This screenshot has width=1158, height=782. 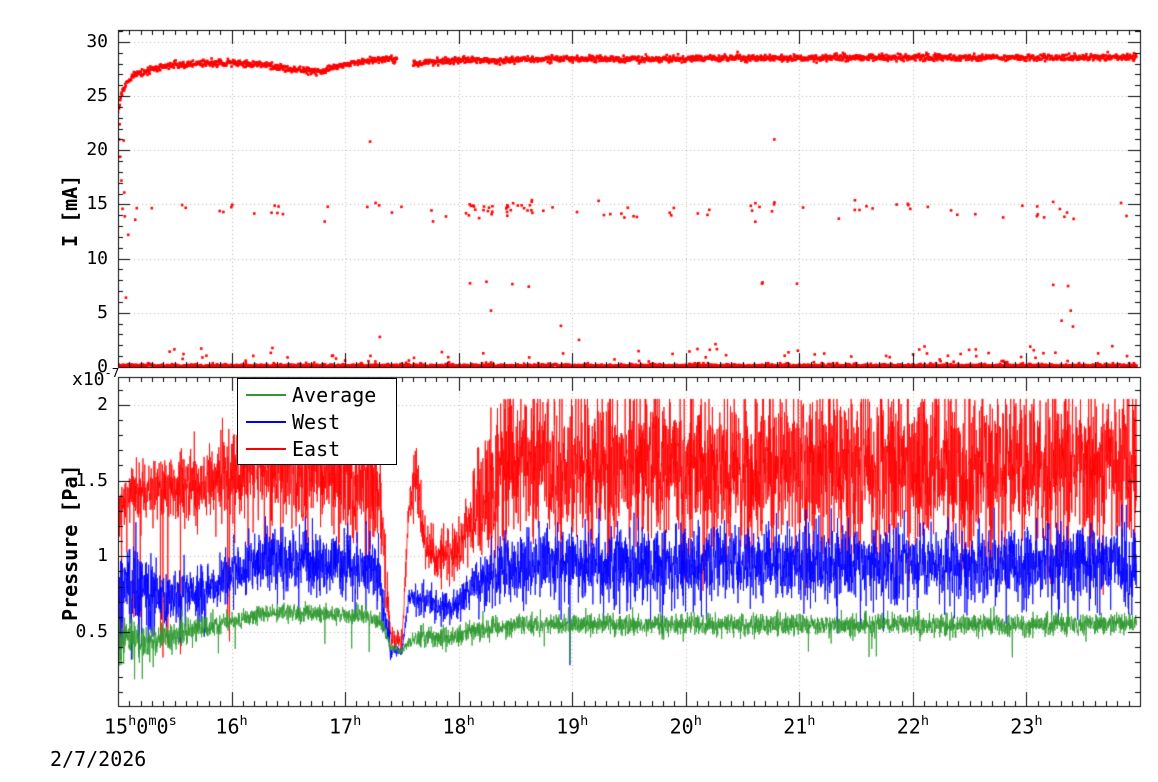 I want to click on x-tick-label: 20h, so click(x=685, y=726).